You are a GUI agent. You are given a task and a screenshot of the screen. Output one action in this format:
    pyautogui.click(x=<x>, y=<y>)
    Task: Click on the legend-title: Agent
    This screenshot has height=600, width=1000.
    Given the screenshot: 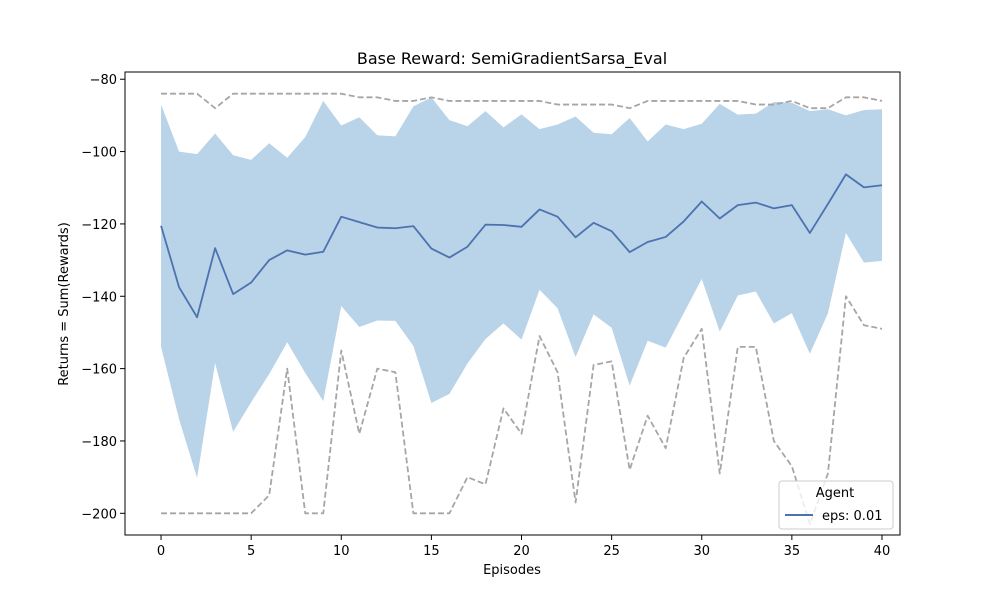 What is the action you would take?
    pyautogui.click(x=835, y=493)
    